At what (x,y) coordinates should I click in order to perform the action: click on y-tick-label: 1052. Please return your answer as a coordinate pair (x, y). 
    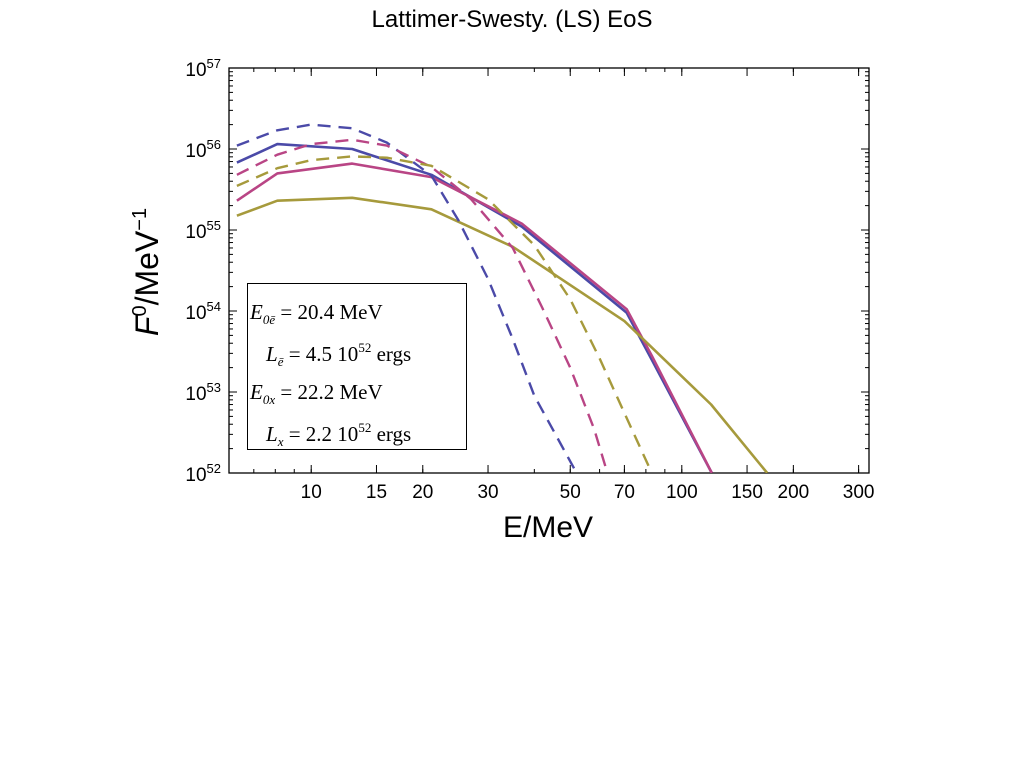
    Looking at the image, I should click on (203, 473).